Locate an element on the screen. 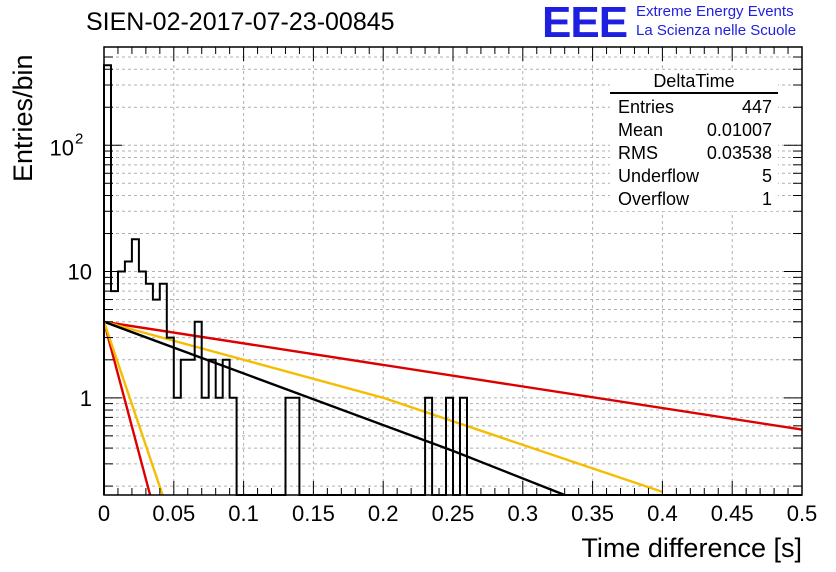 Image resolution: width=836 pixels, height=572 pixels. logo-line-2: La Scienza nelle Scuole is located at coordinates (716, 30).